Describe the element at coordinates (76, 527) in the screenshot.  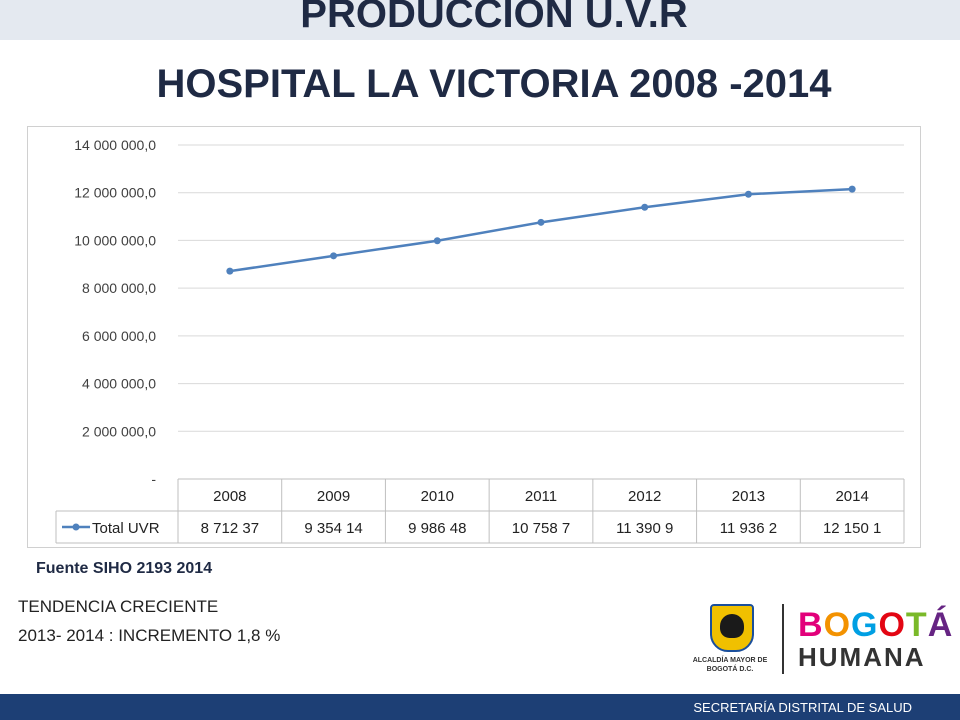
I see `legend-marker` at that location.